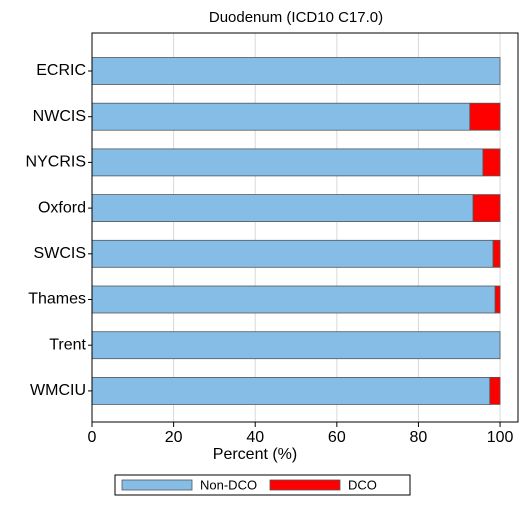  Describe the element at coordinates (58, 390) in the screenshot. I see `y-tick-label: WMCIU` at that location.